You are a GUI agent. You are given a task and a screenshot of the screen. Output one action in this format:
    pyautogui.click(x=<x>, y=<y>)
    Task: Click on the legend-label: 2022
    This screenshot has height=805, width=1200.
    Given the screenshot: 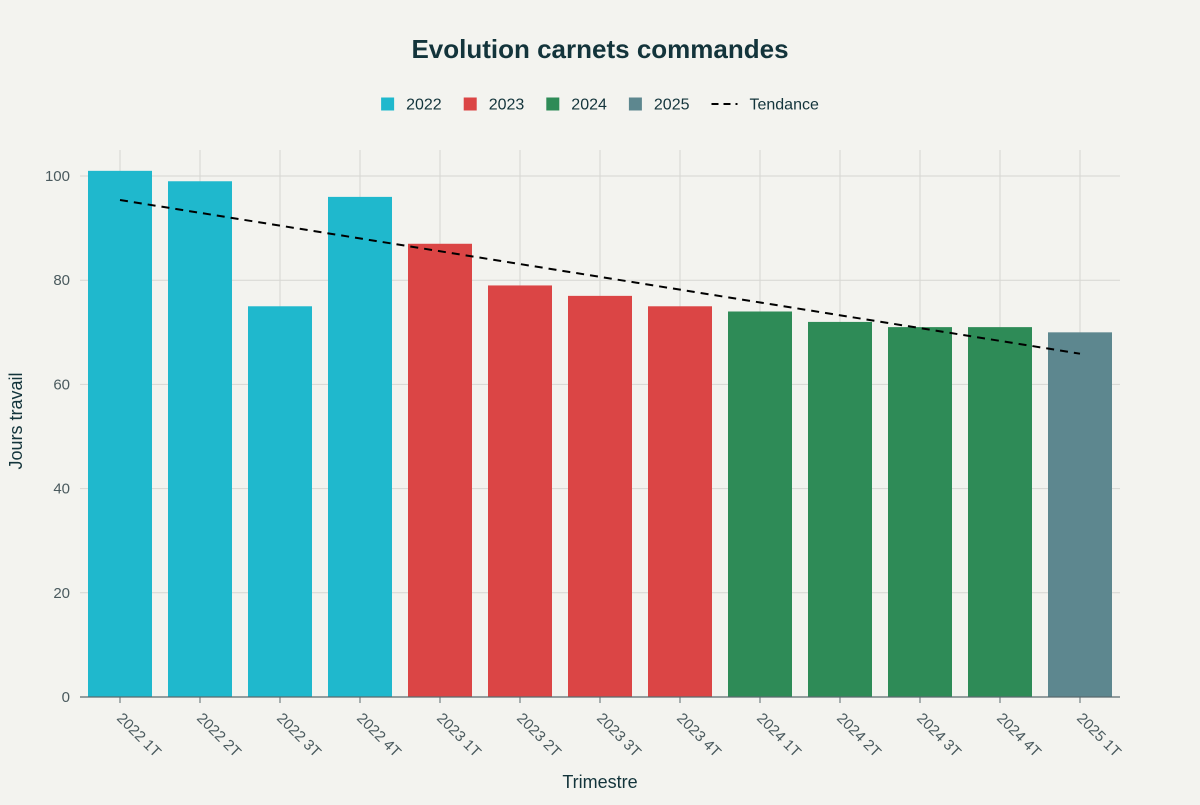 What is the action you would take?
    pyautogui.click(x=424, y=105)
    